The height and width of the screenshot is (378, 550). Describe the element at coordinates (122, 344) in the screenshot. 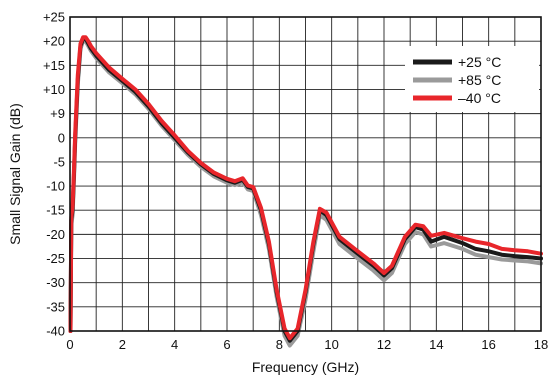

I see `x-tick-label: 2` at that location.